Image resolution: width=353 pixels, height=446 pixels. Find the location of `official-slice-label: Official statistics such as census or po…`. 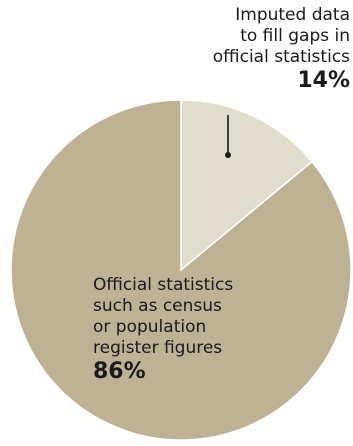

official-slice-label: Official statistics such as census or po… is located at coordinates (163, 330).